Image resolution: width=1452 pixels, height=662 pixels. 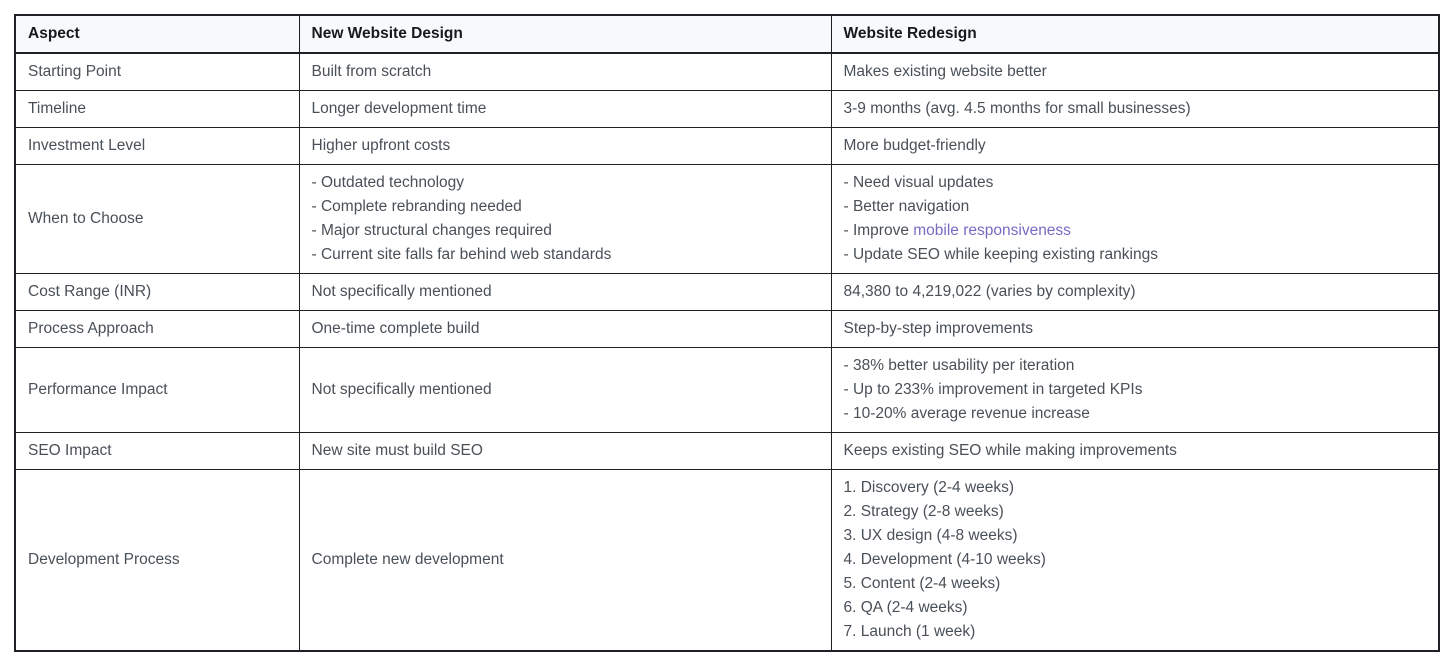 I want to click on cell-line: Development Process, so click(x=104, y=559).